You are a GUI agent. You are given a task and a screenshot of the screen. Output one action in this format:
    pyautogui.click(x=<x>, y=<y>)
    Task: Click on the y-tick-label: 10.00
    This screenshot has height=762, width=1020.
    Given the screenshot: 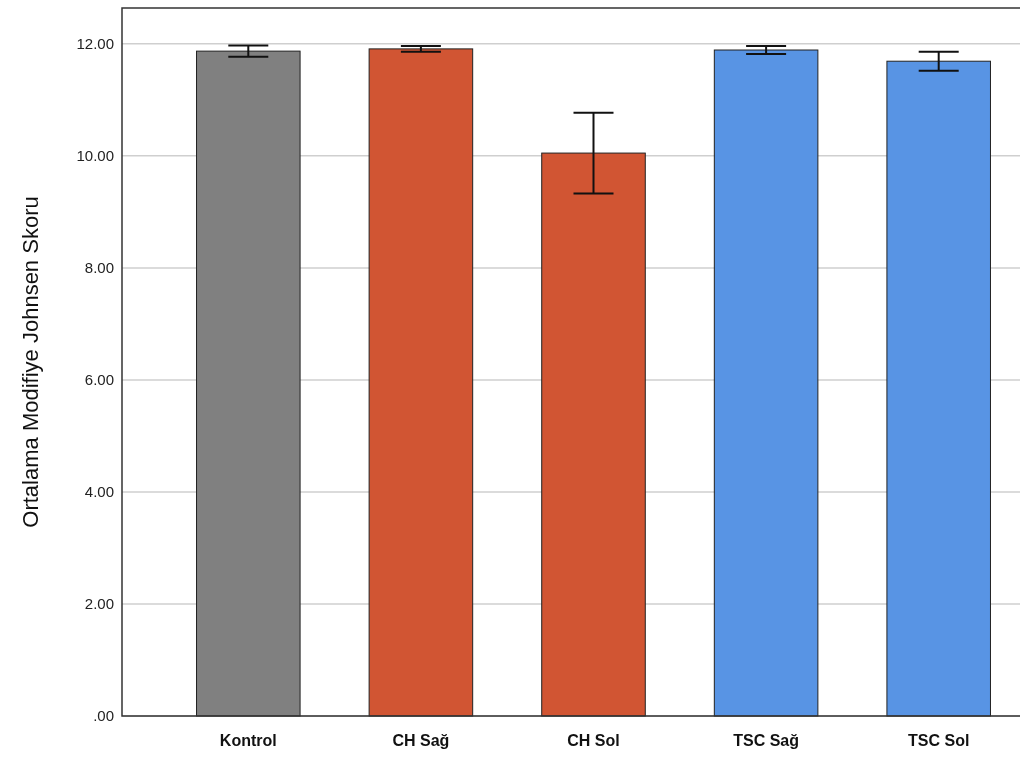 What is the action you would take?
    pyautogui.click(x=95, y=156)
    